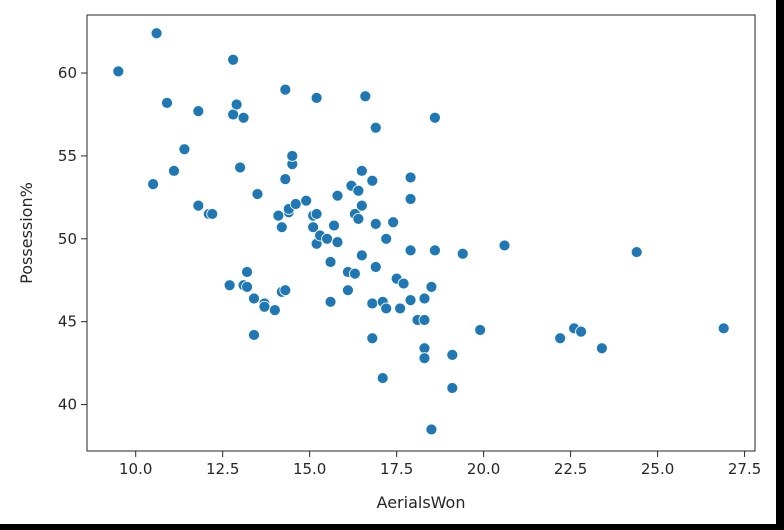 This screenshot has width=784, height=530. I want to click on y-tick-label: 45, so click(67, 322).